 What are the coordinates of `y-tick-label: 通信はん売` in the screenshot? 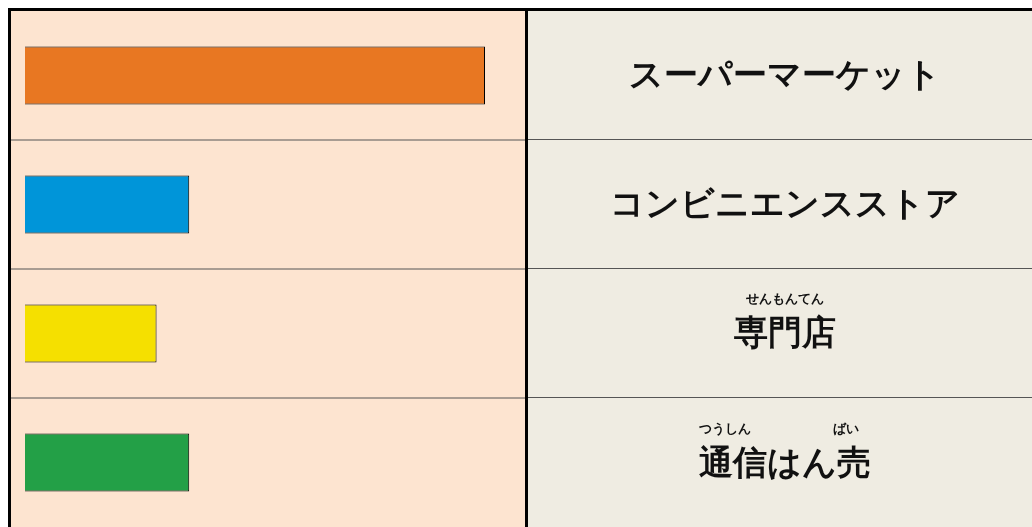 It's located at (784, 462).